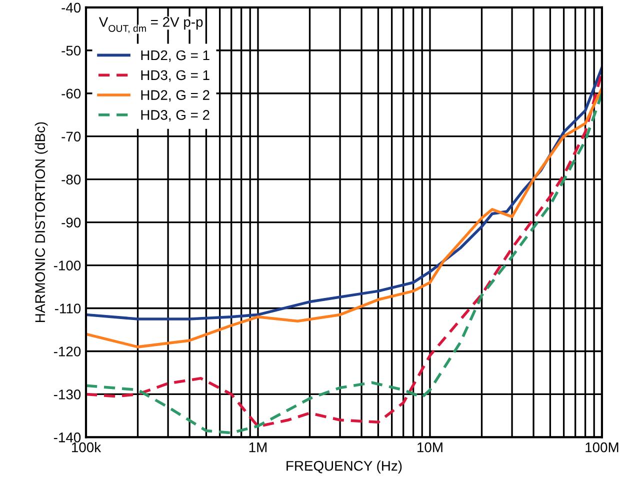  I want to click on y-tick-label: -80, so click(71, 179).